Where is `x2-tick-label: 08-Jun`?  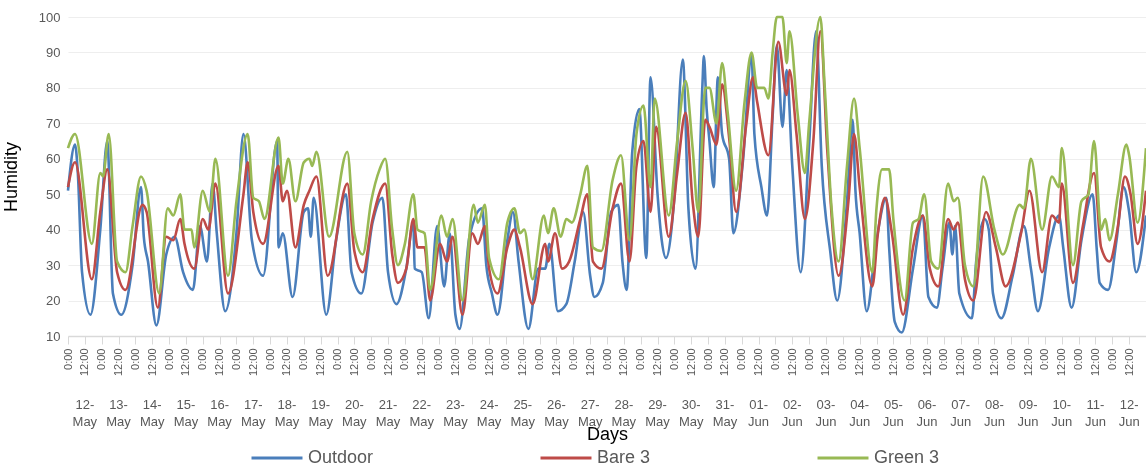
x2-tick-label: 08-Jun is located at coordinates (994, 413).